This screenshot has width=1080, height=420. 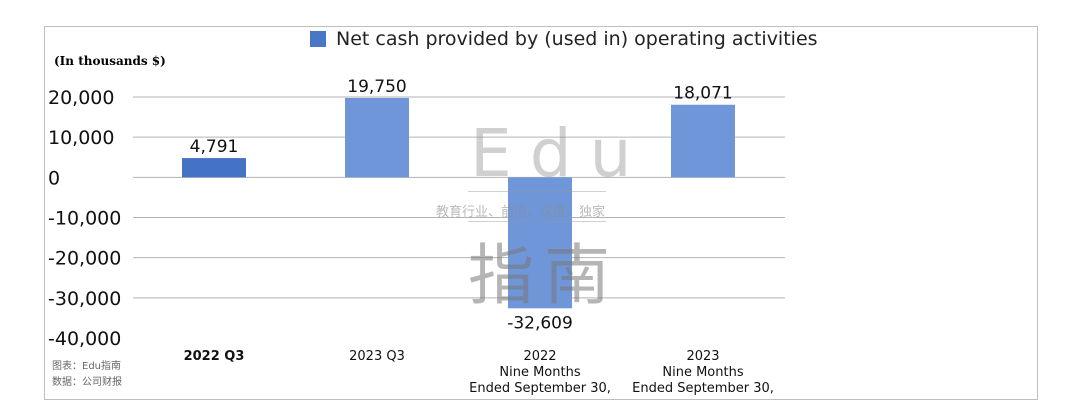 I want to click on unit-label: (In thousands $), so click(x=110, y=61).